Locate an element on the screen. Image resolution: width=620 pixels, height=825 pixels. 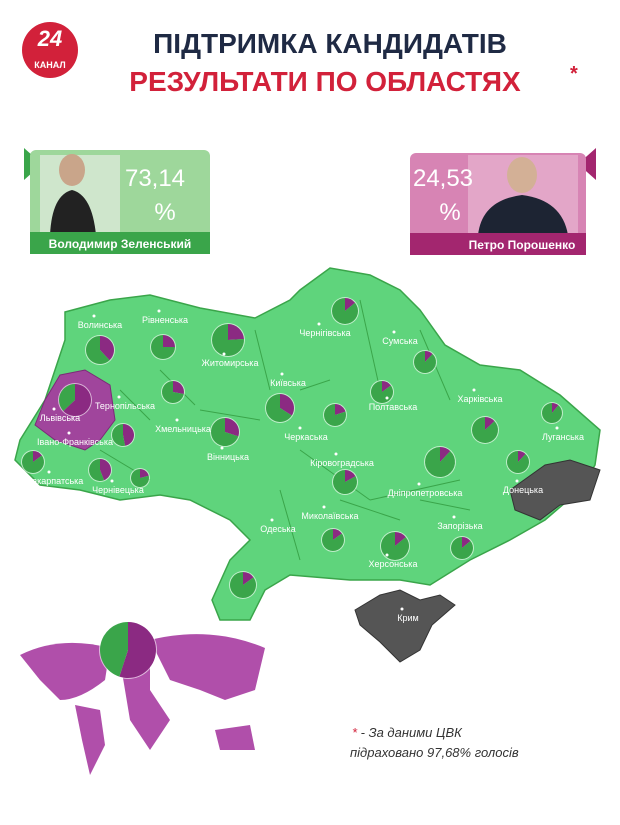
region-label: Житомирська is located at coordinates (230, 363).